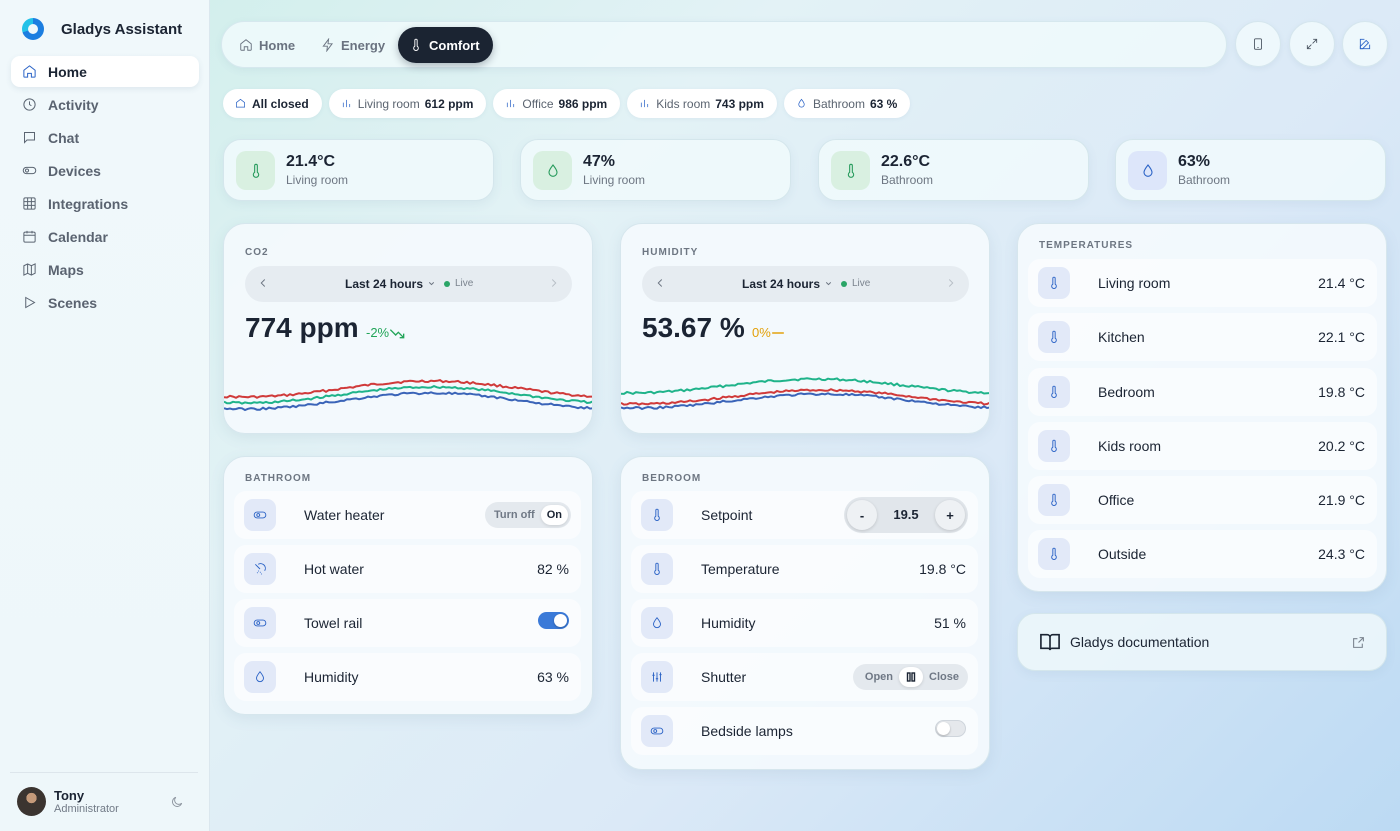 The image size is (1400, 831). What do you see at coordinates (333, 623) in the screenshot?
I see `row-label: Towel rail` at bounding box center [333, 623].